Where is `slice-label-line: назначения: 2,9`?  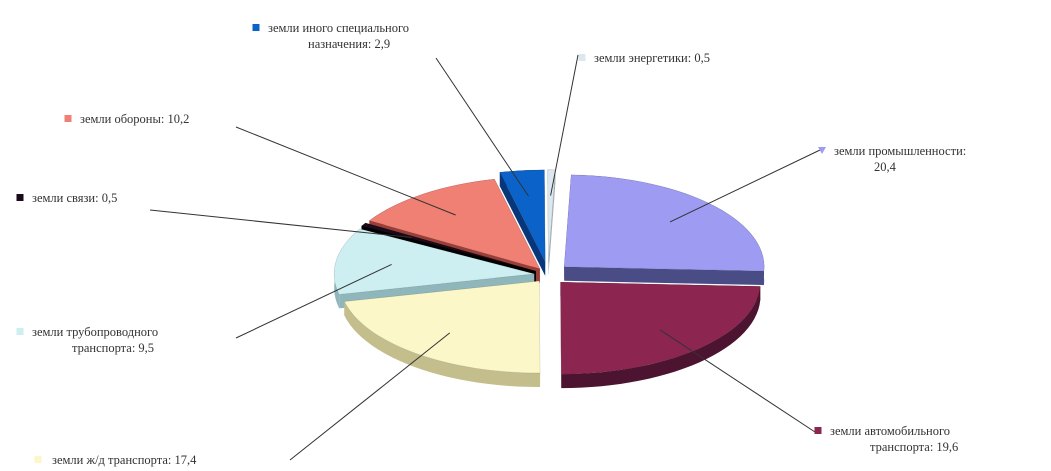 slice-label-line: назначения: 2,9 is located at coordinates (349, 44).